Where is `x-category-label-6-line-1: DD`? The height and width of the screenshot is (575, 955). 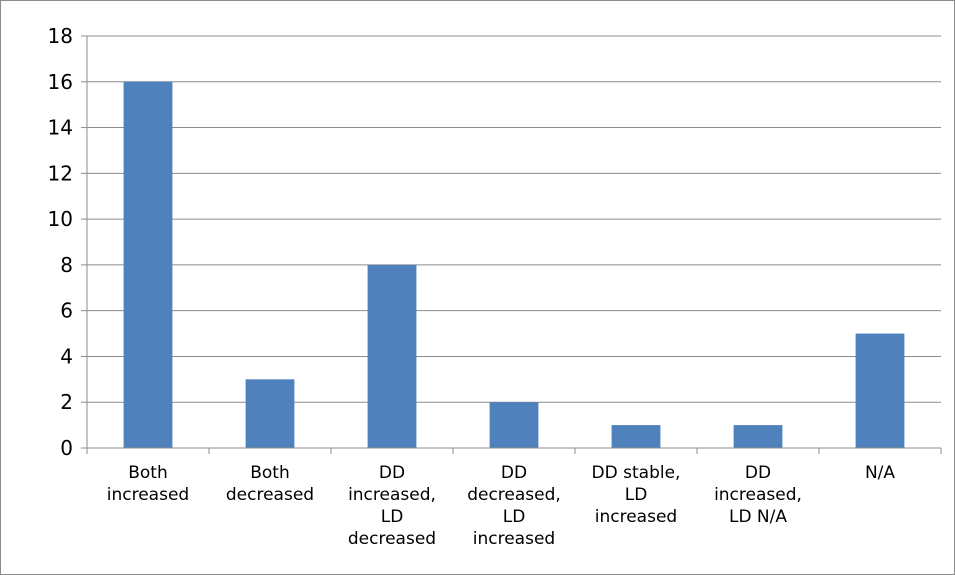 x-category-label-6-line-1: DD is located at coordinates (758, 473).